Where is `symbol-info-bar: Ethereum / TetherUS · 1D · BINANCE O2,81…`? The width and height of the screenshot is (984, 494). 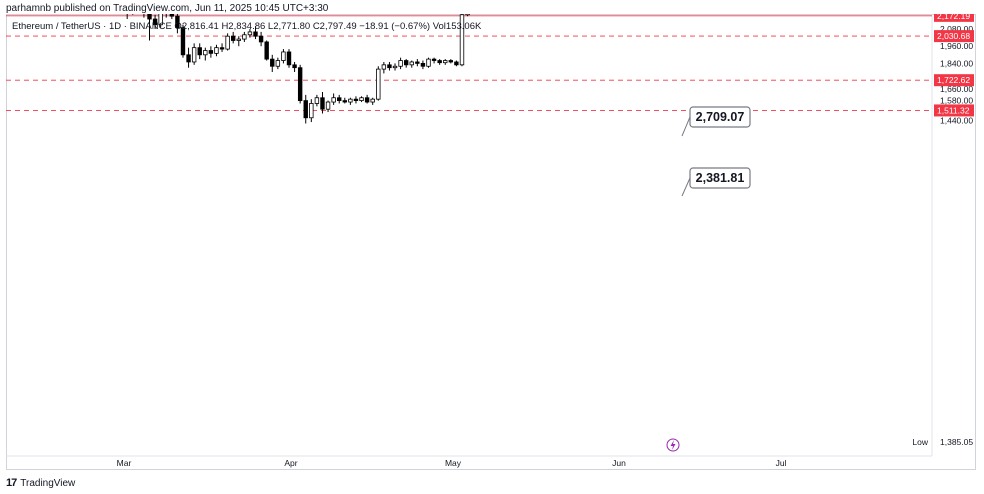 symbol-info-bar: Ethereum / TetherUS · 1D · BINANCE O2,81… is located at coordinates (247, 26).